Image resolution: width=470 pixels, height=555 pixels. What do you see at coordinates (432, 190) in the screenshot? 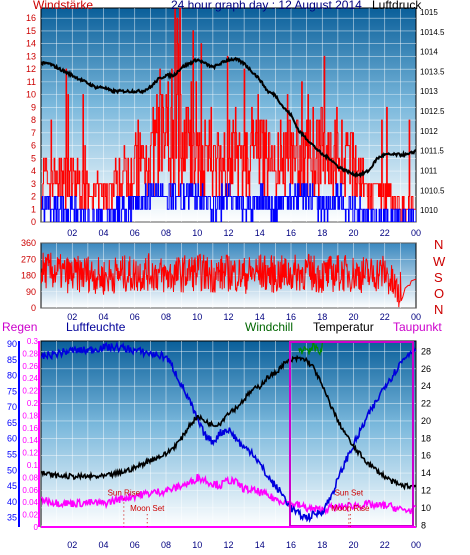
I see `pressure-tick-label: 1010.5` at bounding box center [432, 190].